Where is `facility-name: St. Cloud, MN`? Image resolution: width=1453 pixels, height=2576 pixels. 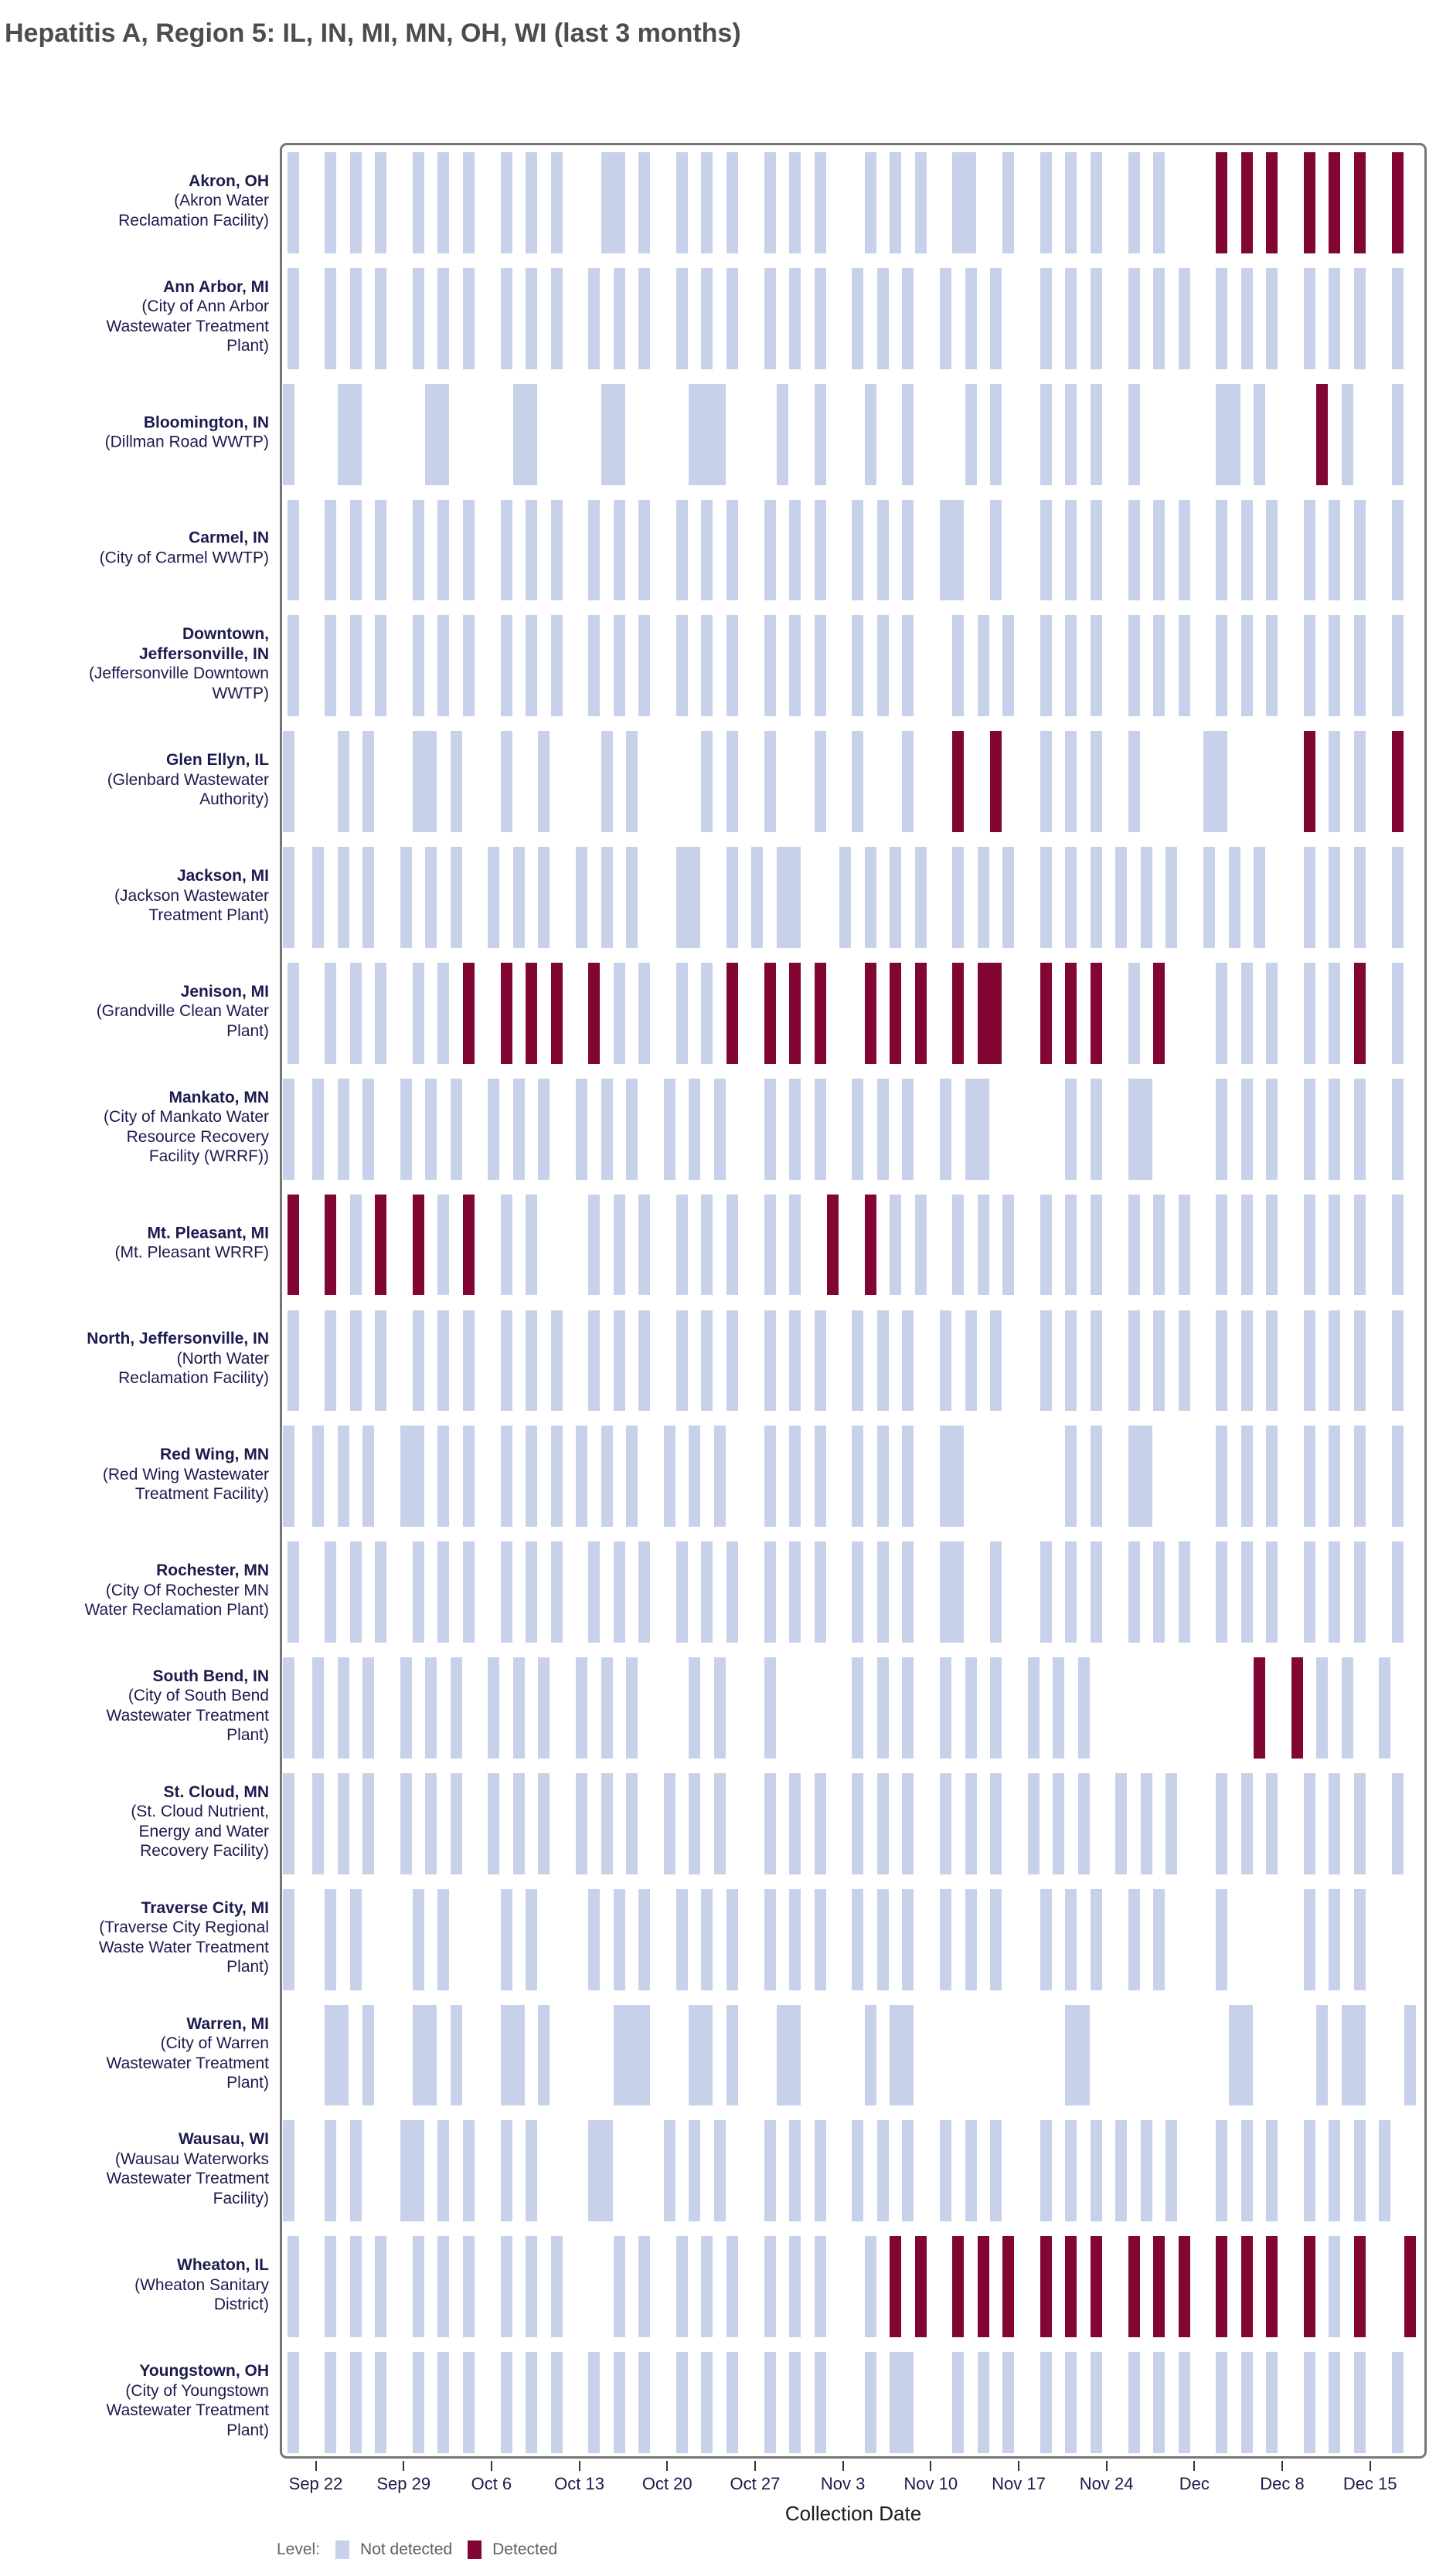
facility-name: St. Cloud, MN is located at coordinates (216, 1791).